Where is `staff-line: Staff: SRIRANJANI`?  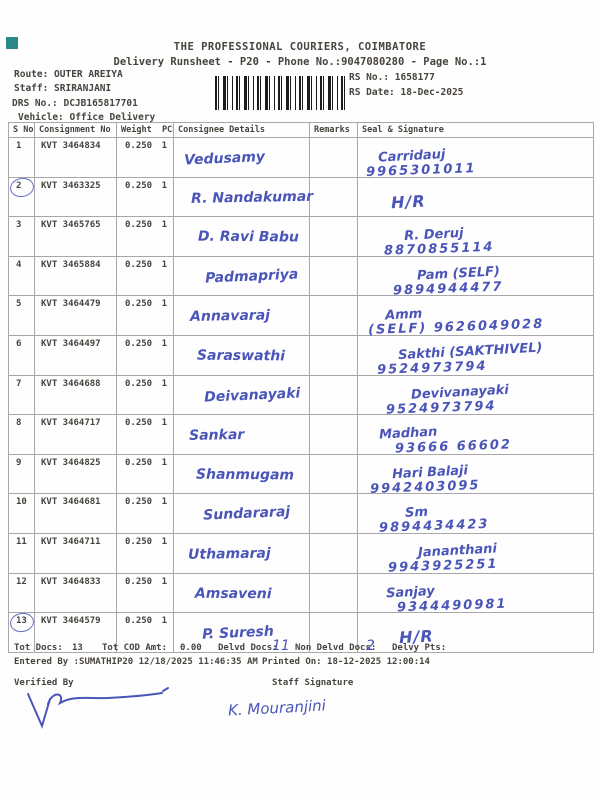
staff-line: Staff: SRIRANJANI is located at coordinates (63, 88).